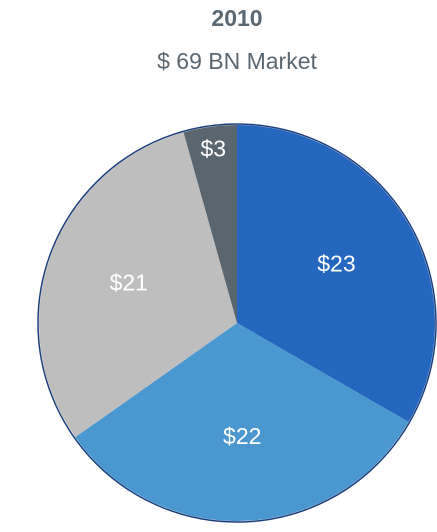  I want to click on pie-slice, so click(210, 224).